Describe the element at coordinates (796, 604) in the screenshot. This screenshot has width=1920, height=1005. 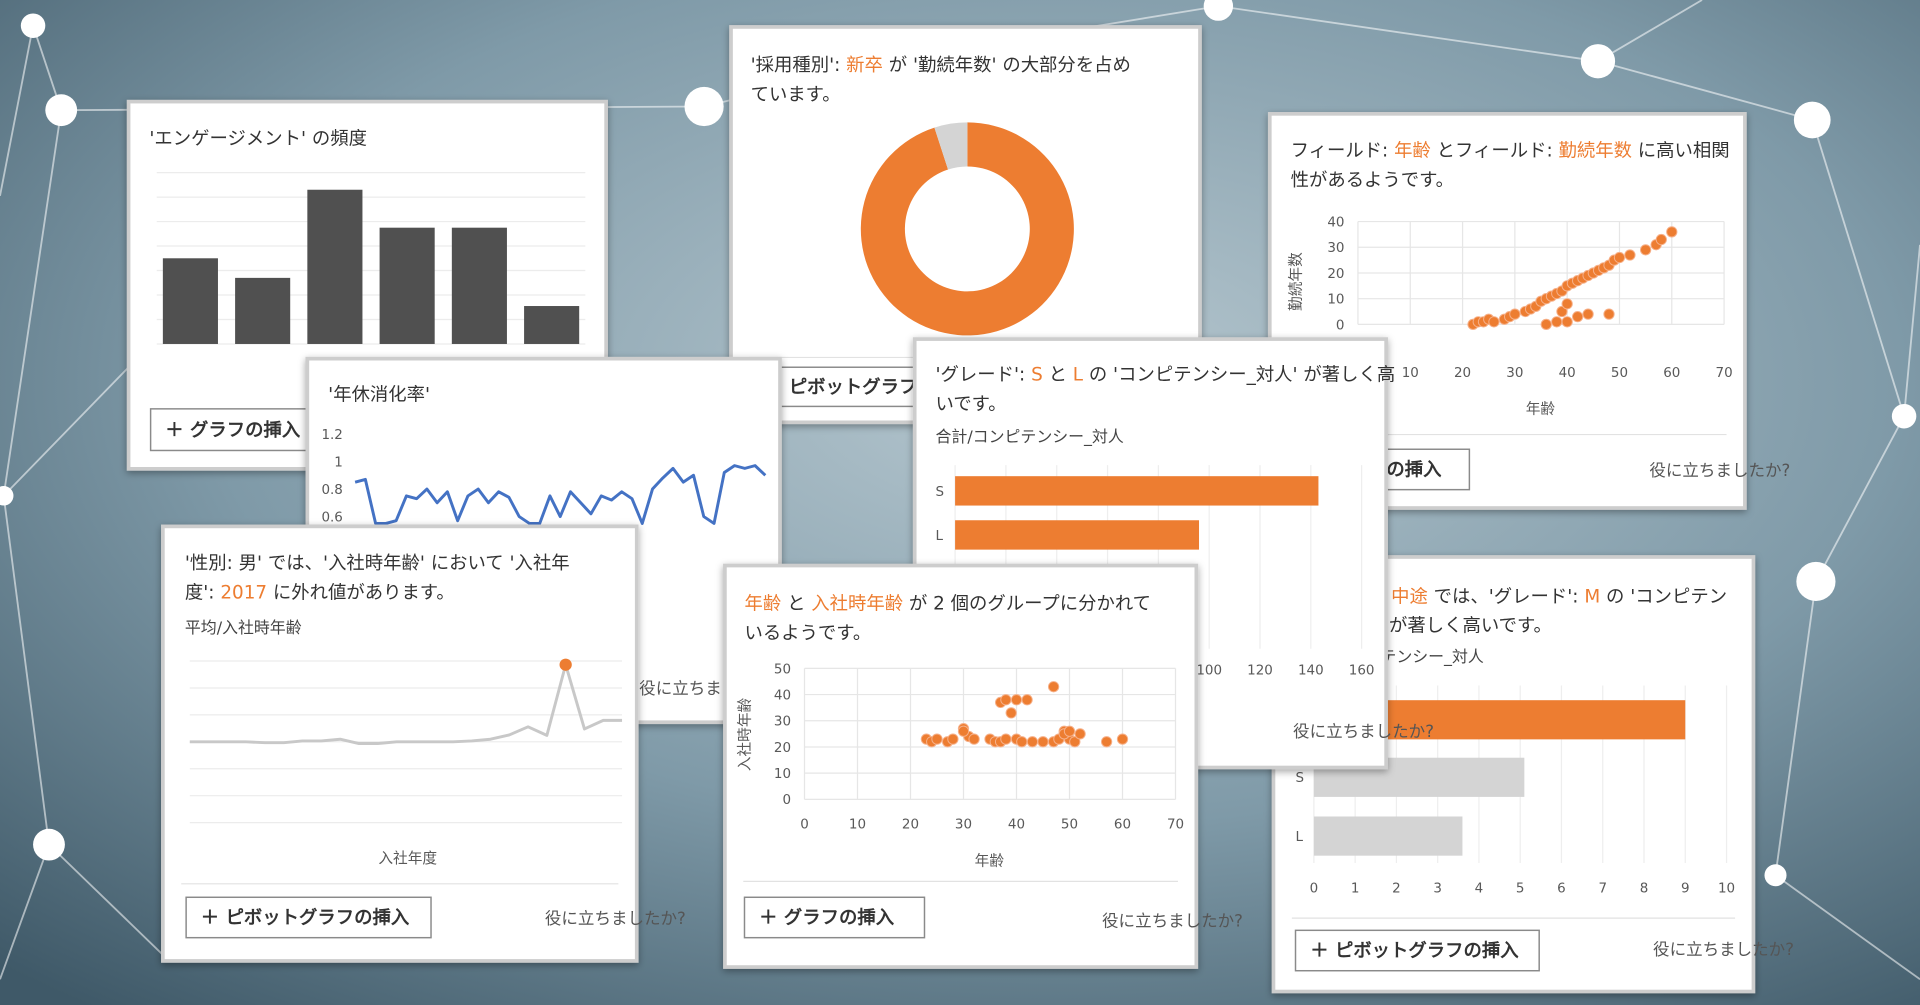
I see `title-segment: と` at that location.